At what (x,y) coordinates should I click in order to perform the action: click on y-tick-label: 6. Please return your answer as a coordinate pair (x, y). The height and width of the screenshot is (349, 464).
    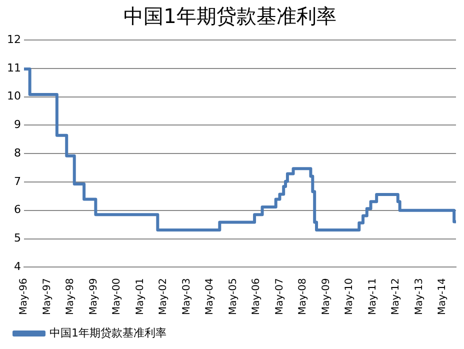
    Looking at the image, I should click on (17, 209).